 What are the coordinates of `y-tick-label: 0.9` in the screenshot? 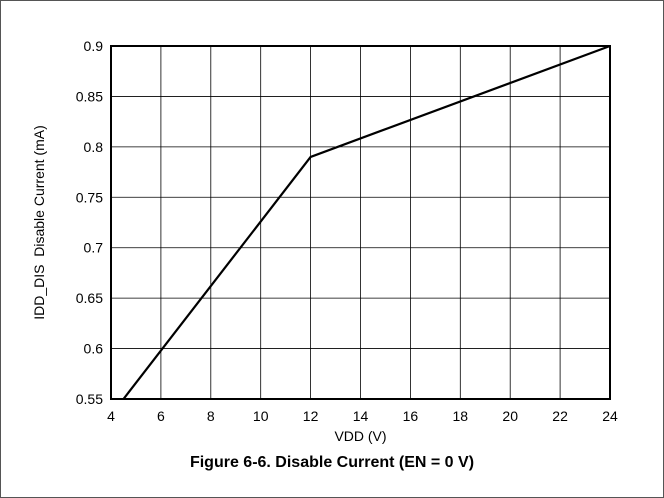 It's located at (94, 46).